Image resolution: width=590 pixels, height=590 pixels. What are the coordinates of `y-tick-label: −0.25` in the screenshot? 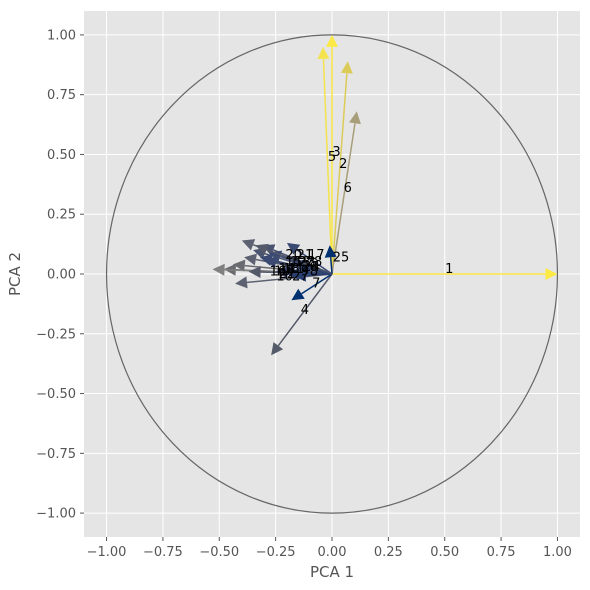 It's located at (56, 334).